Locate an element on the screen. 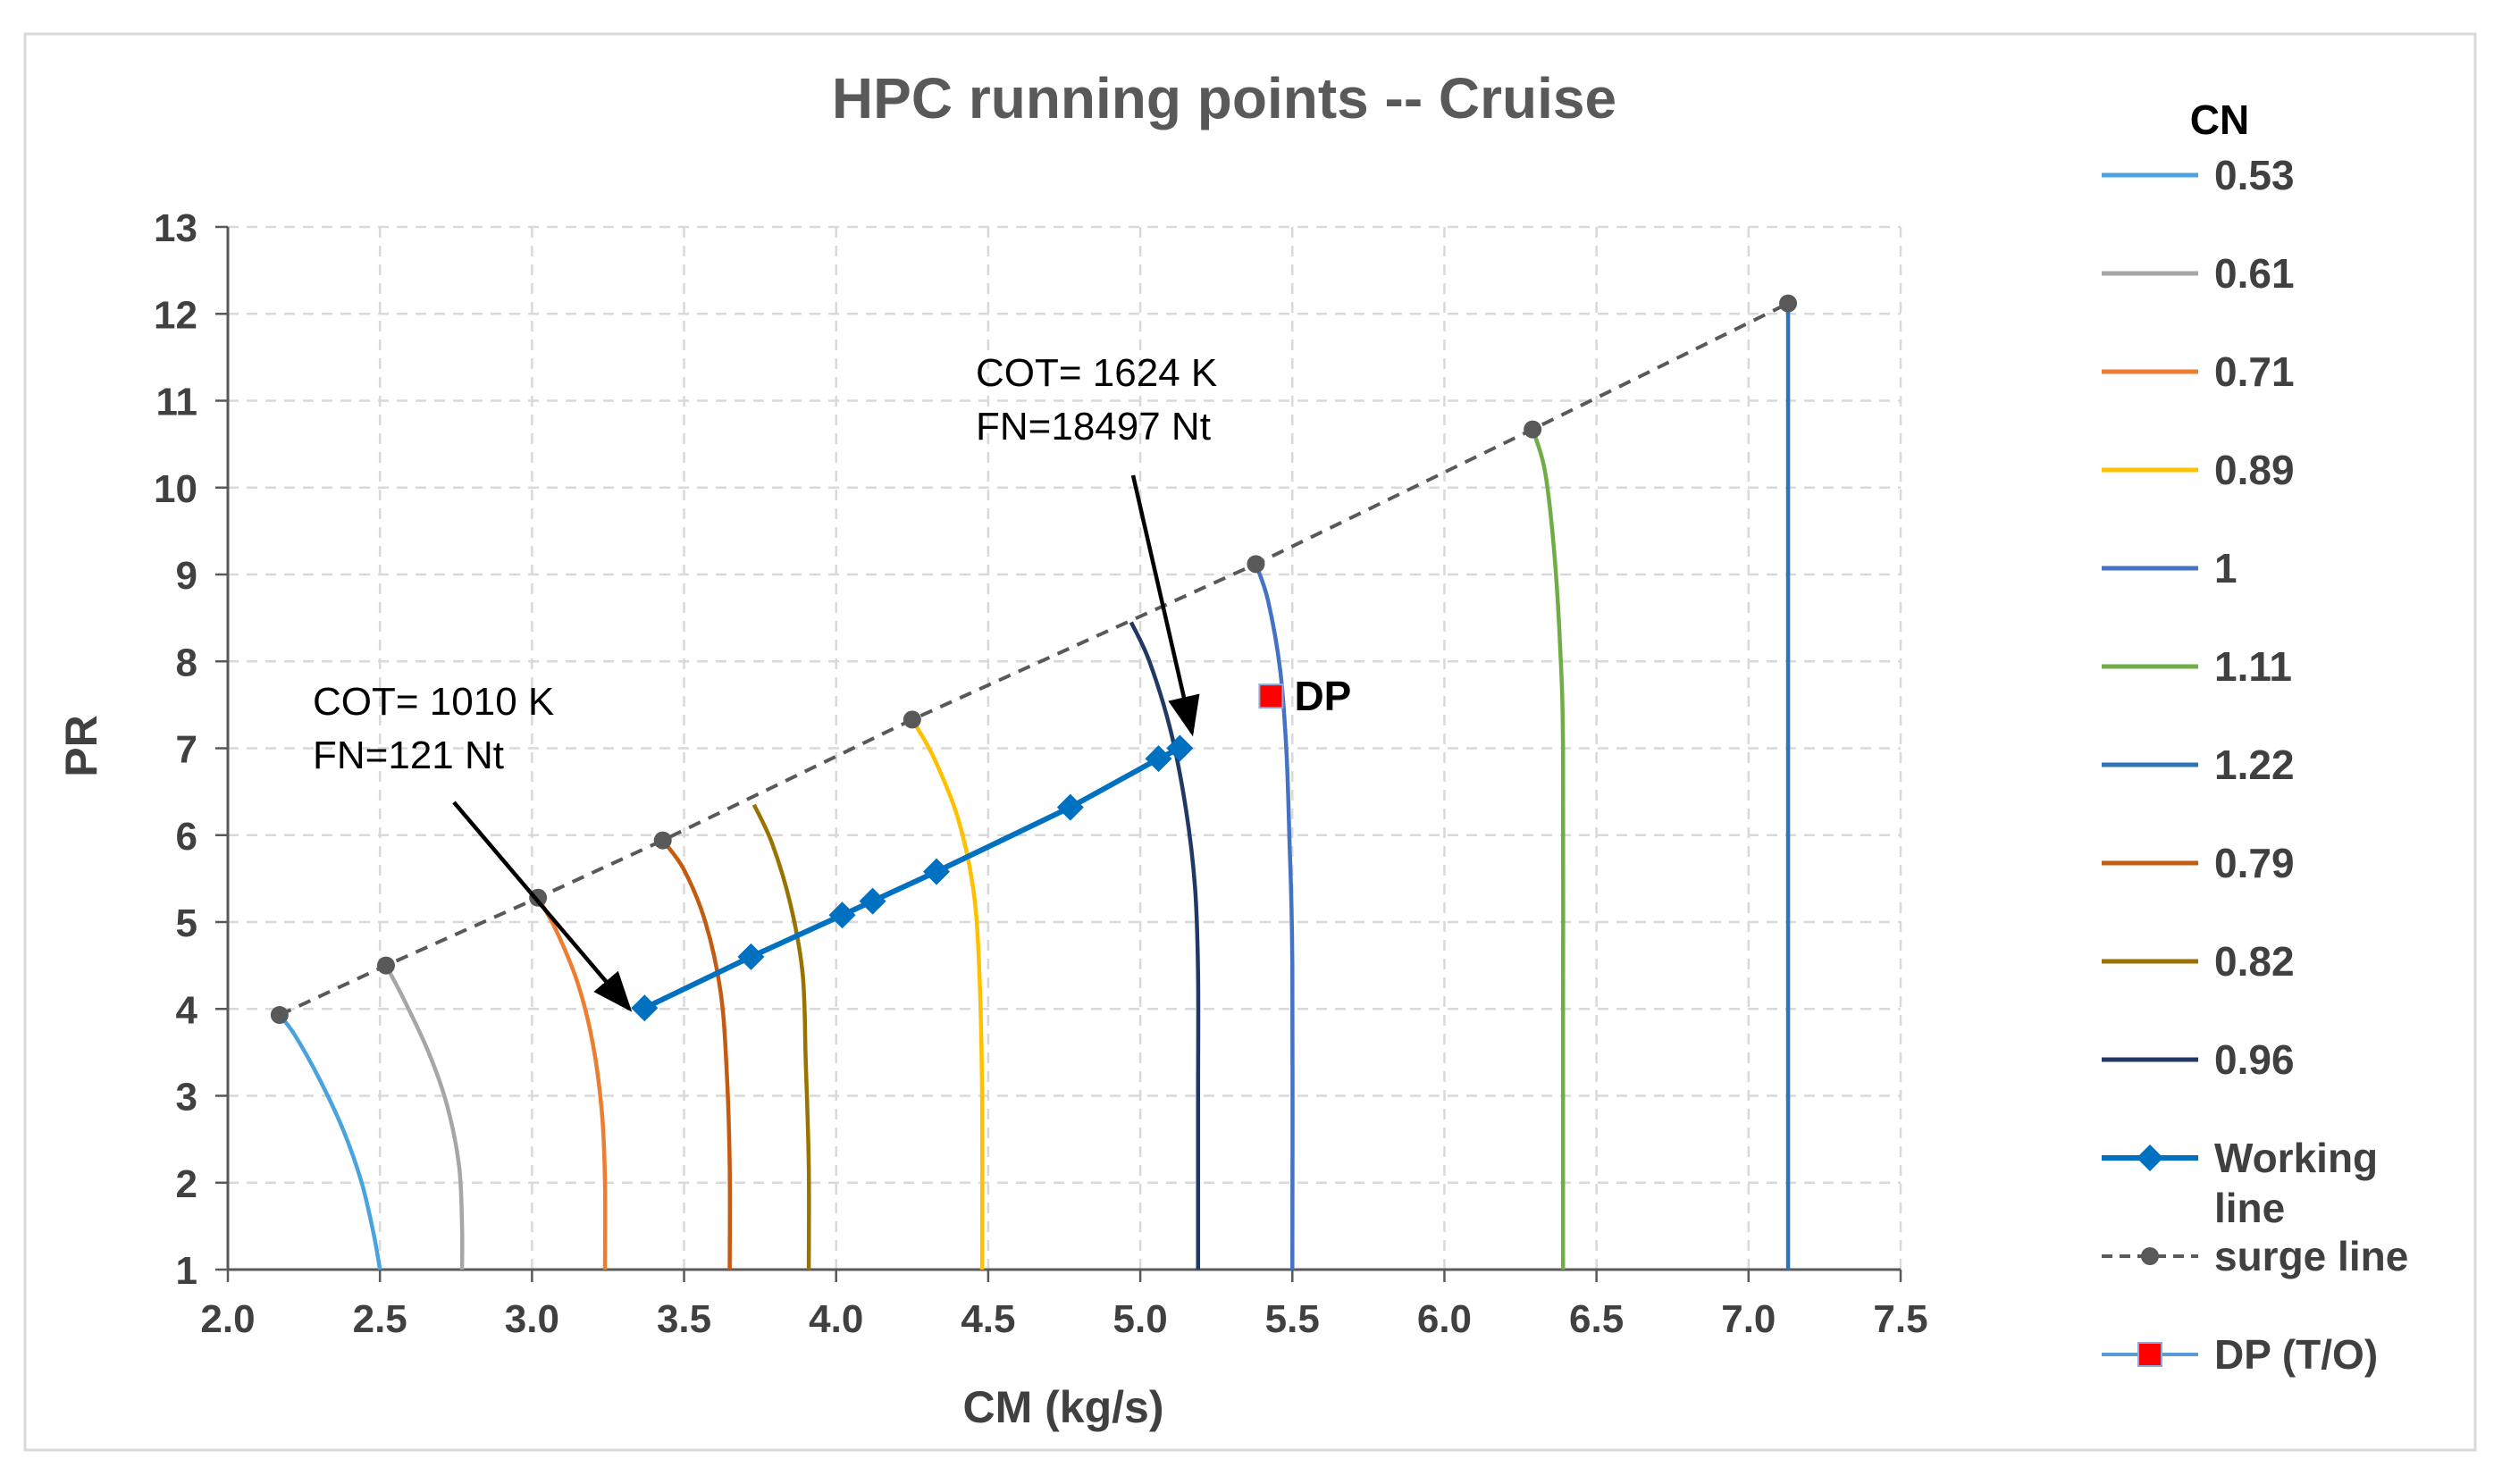  y-tick-label: 7 is located at coordinates (187, 750).